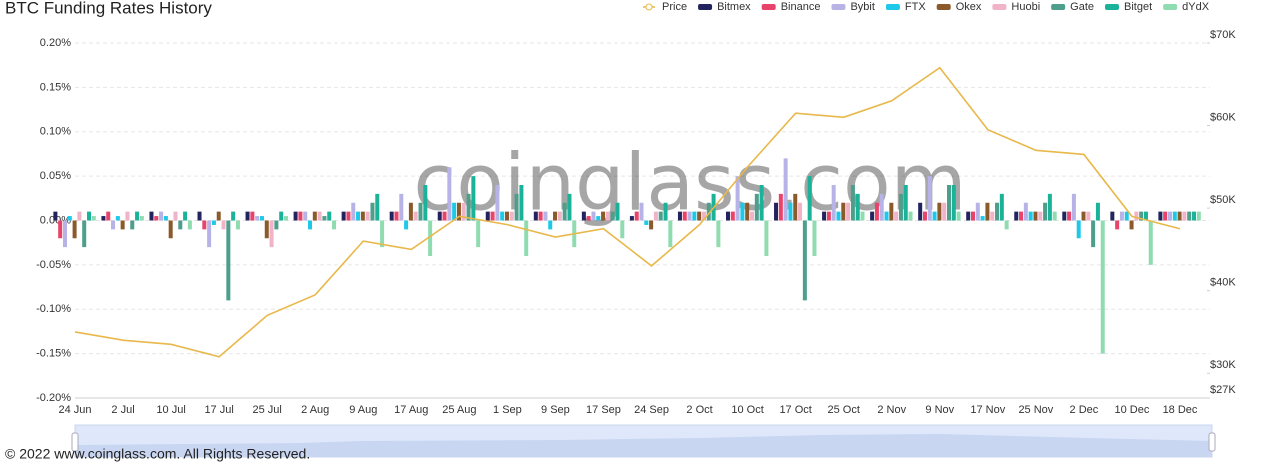  What do you see at coordinates (1186, 7) in the screenshot?
I see `legend-item: dYdX` at bounding box center [1186, 7].